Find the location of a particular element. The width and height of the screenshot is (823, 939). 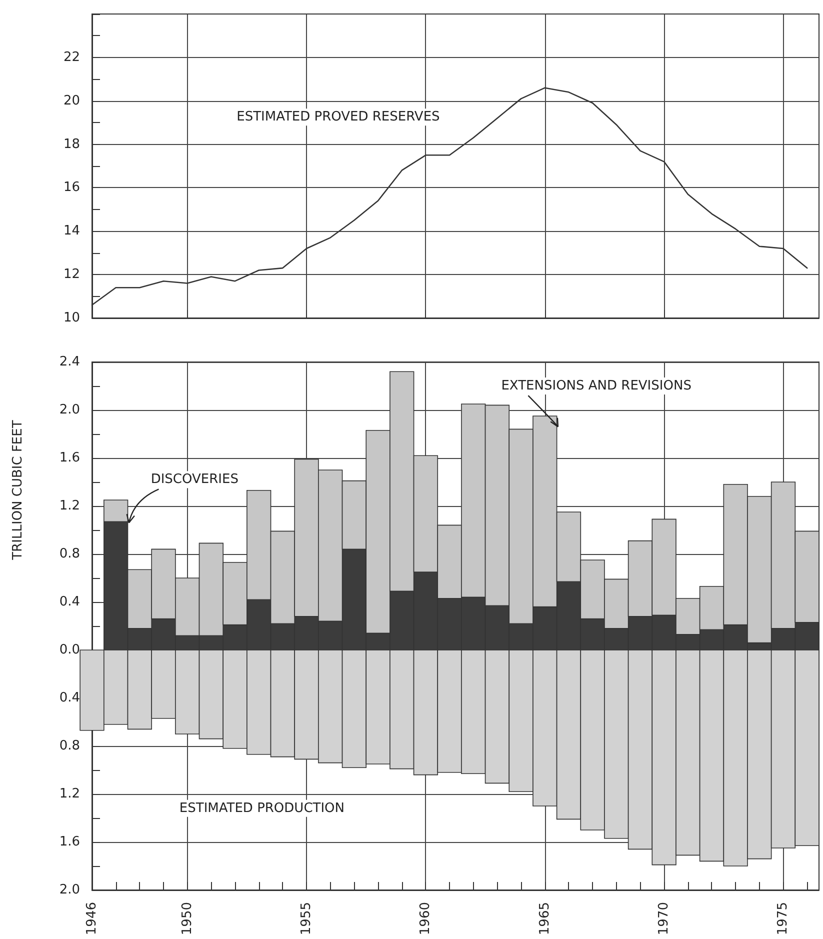

y-tick-label: 12 is located at coordinates (71, 274).